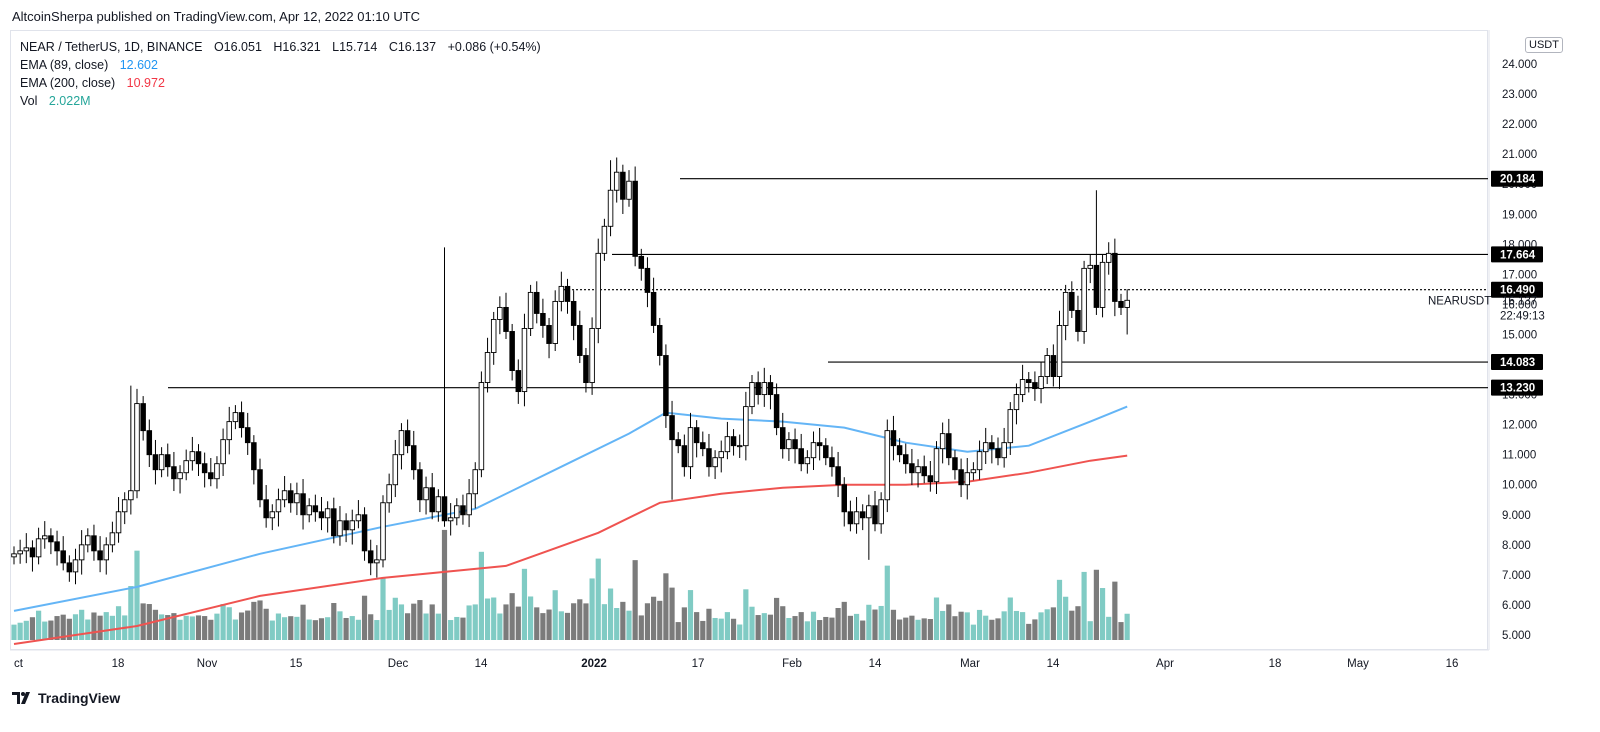 The width and height of the screenshot is (1600, 732). Describe the element at coordinates (111, 47) in the screenshot. I see `legend-symbol: NEAR / TetherUS, 1D, BINANCE` at that location.